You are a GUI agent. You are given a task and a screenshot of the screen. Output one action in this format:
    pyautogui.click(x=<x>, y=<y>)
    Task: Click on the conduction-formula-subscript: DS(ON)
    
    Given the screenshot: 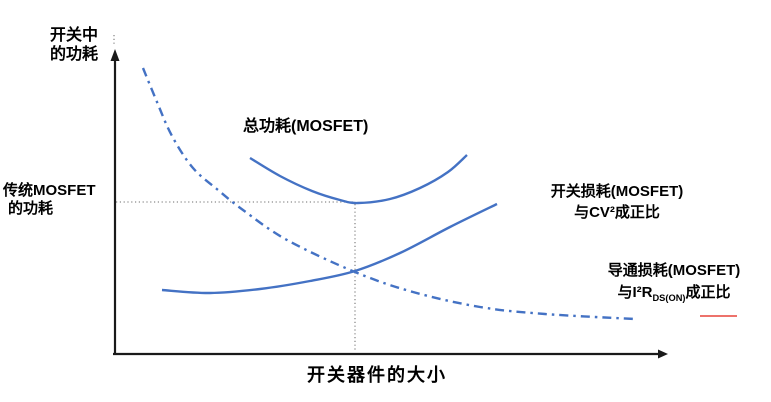 What is the action you would take?
    pyautogui.click(x=669, y=298)
    